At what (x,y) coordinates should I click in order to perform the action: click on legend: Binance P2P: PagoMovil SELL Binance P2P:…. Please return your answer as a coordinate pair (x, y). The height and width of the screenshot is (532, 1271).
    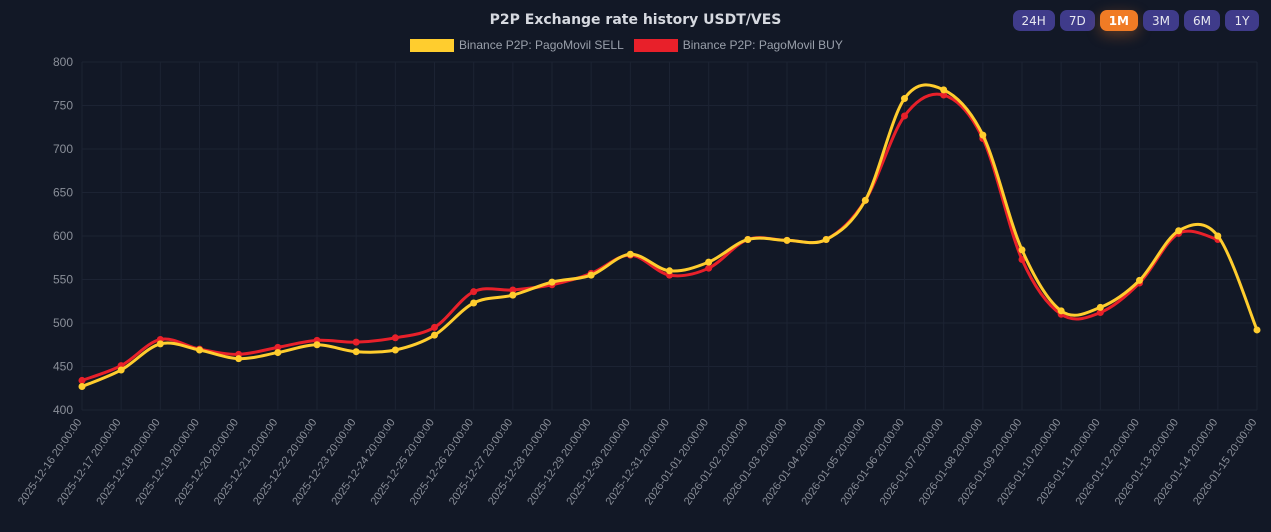
    Looking at the image, I should click on (628, 45).